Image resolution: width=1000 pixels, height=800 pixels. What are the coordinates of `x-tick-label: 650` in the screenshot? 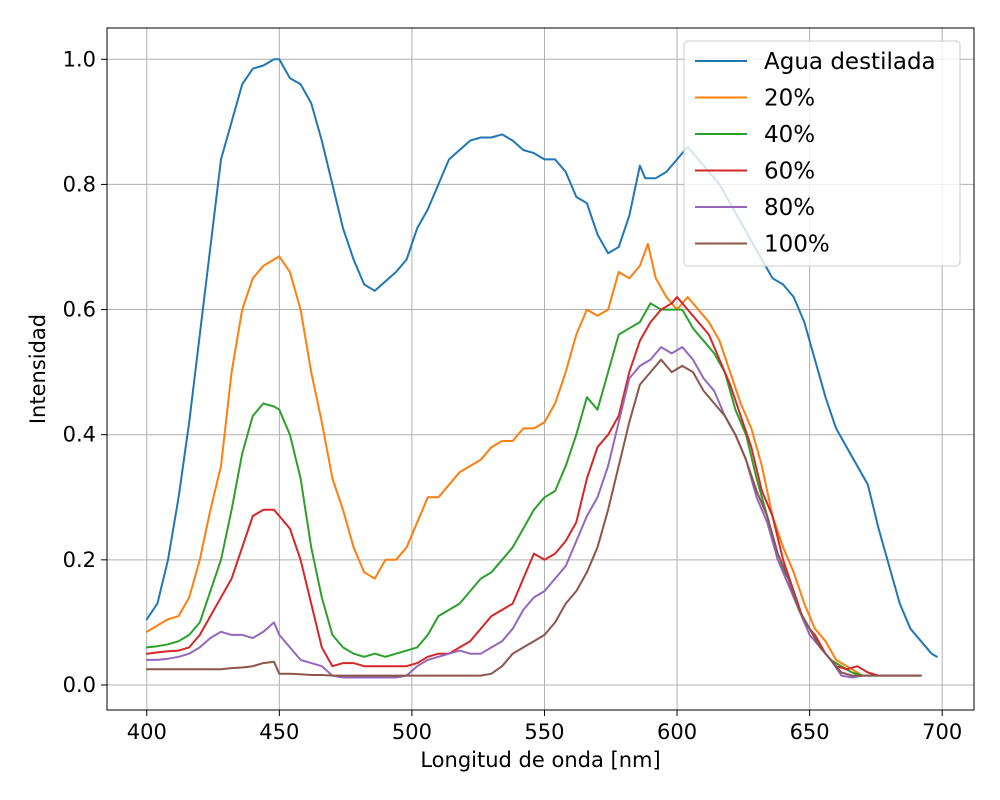 It's located at (810, 732).